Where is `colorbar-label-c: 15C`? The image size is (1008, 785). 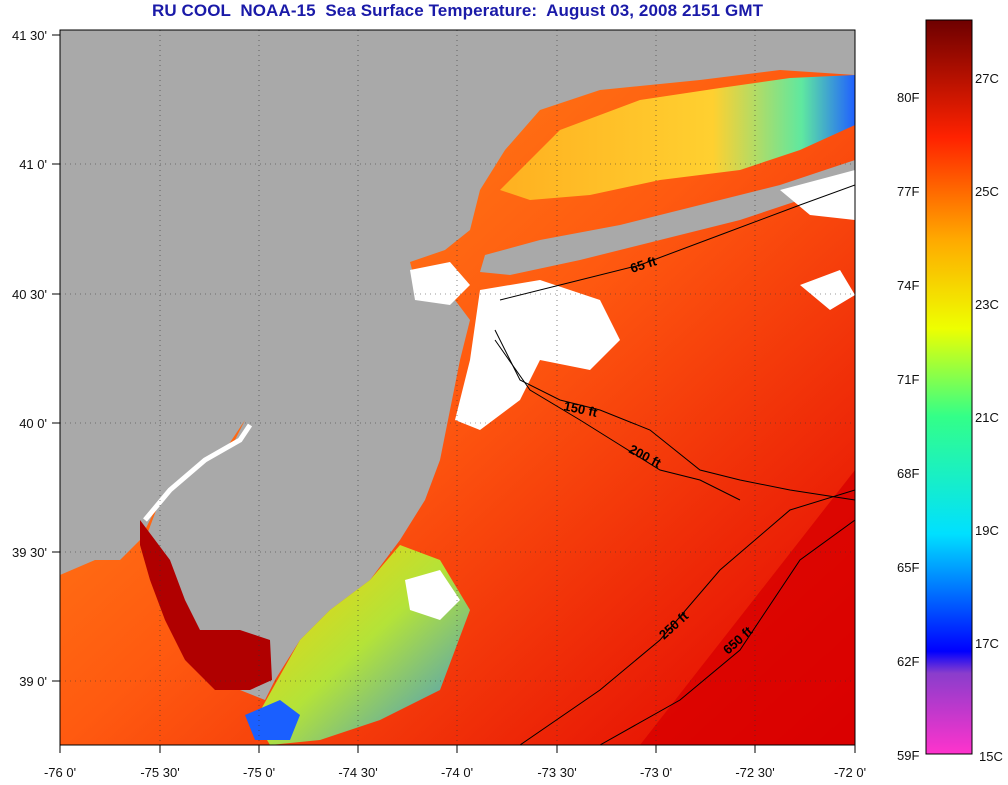 colorbar-label-c: 15C is located at coordinates (991, 756).